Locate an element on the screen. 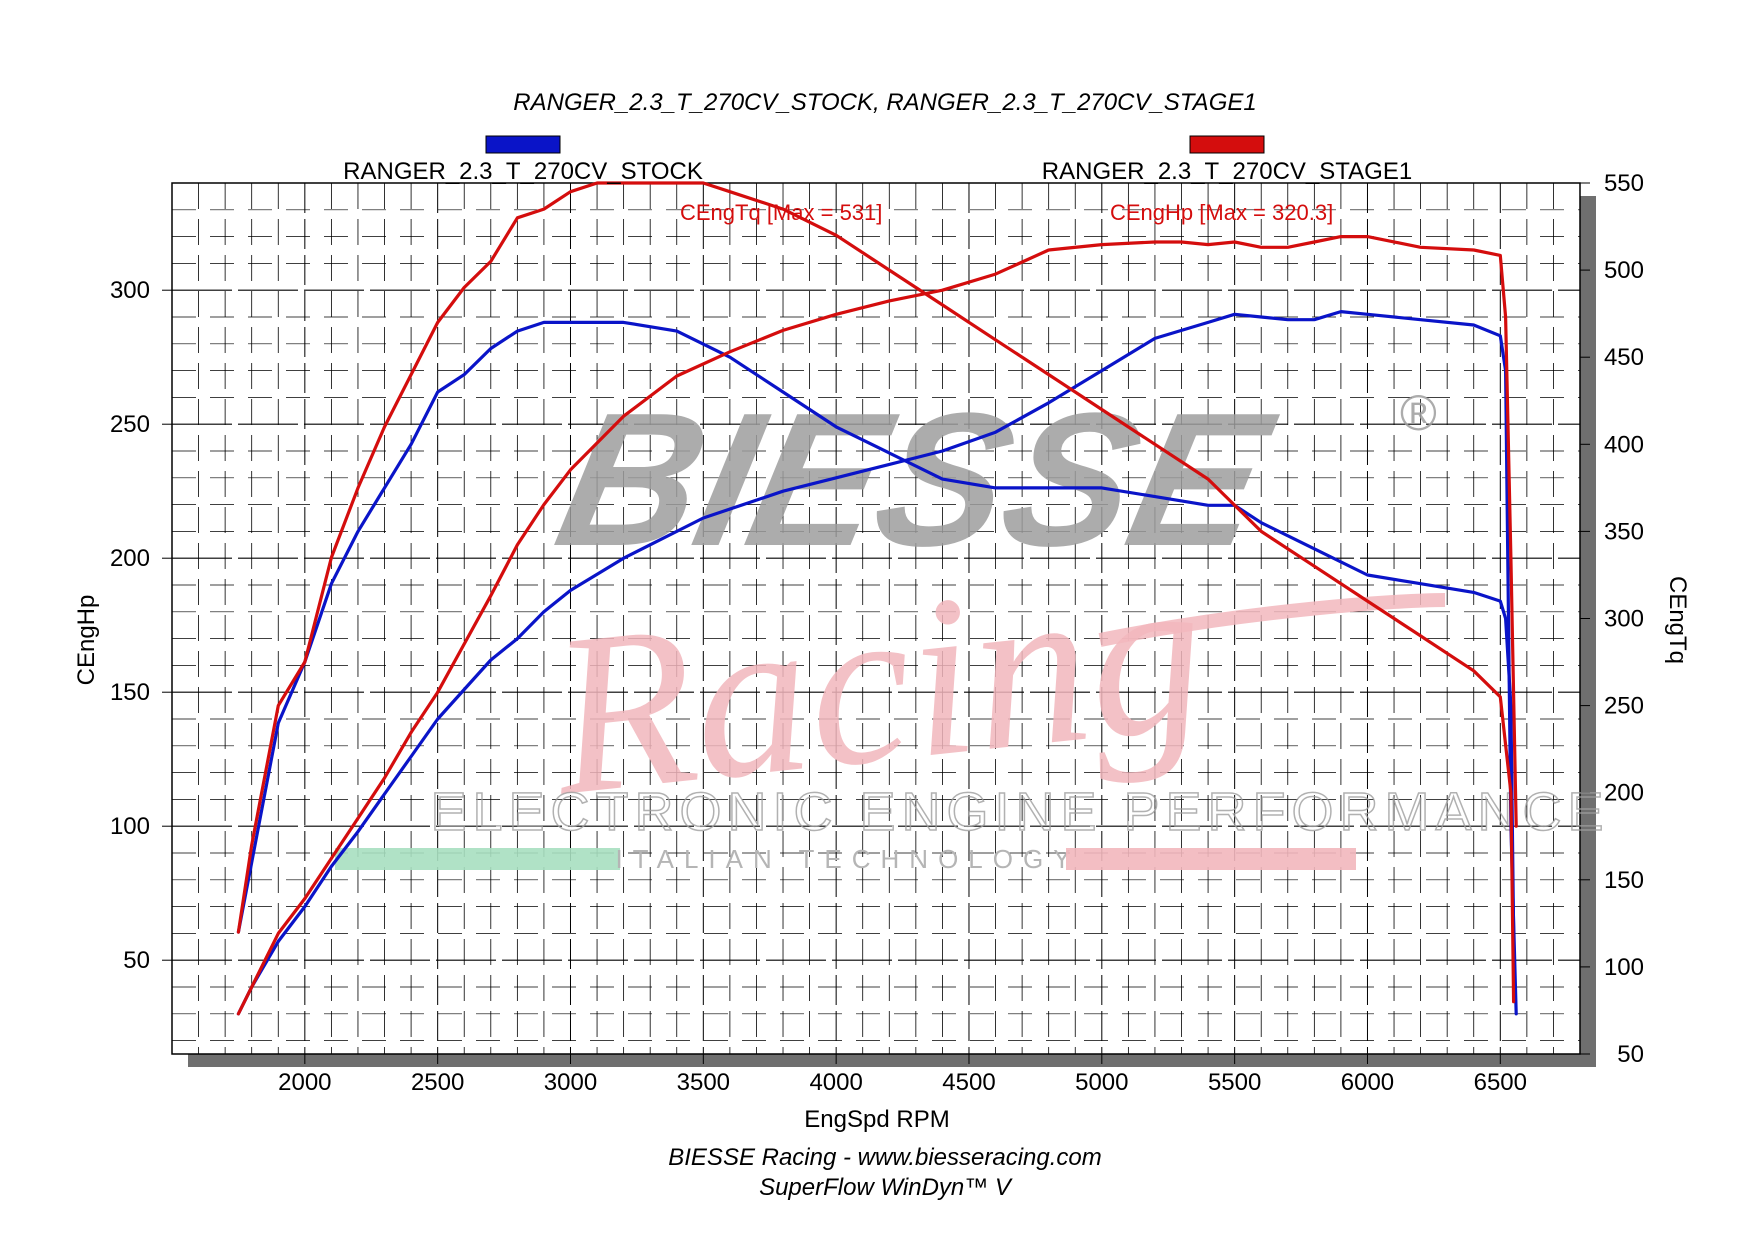  annotation-tq-max: CEngTq [Max = 531] is located at coordinates (781, 212).